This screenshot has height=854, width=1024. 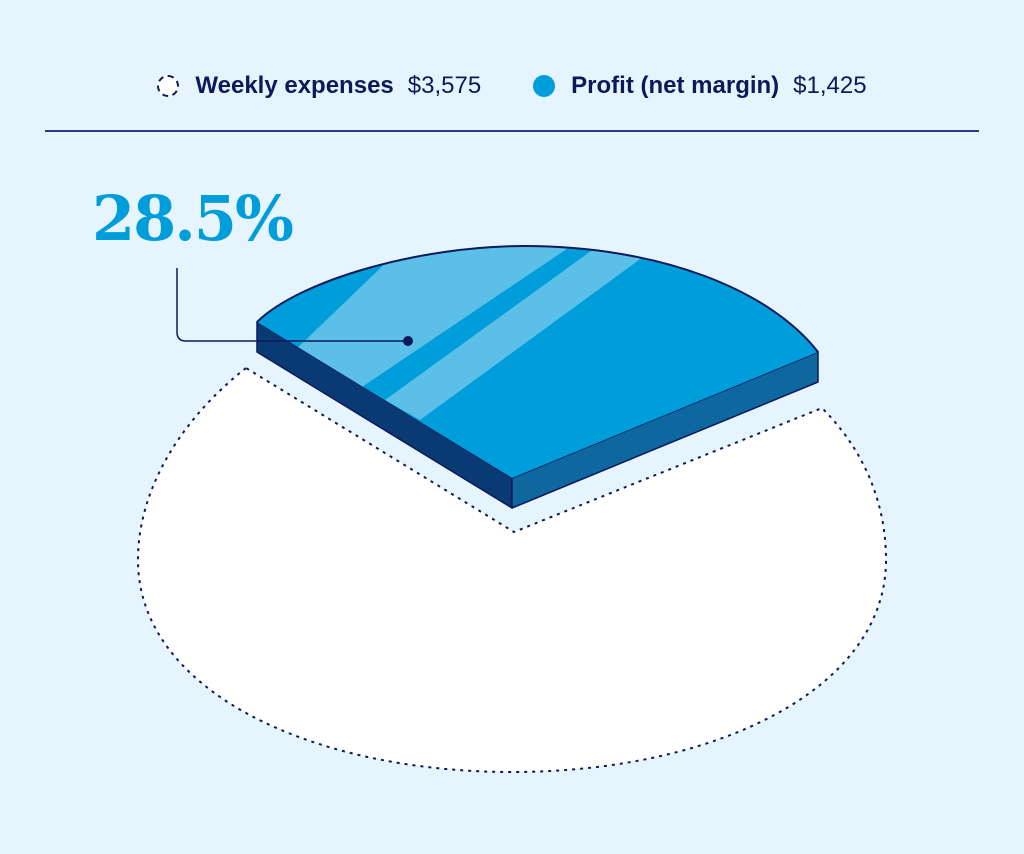 What do you see at coordinates (675, 85) in the screenshot?
I see `legend-label: Profit (net margin)` at bounding box center [675, 85].